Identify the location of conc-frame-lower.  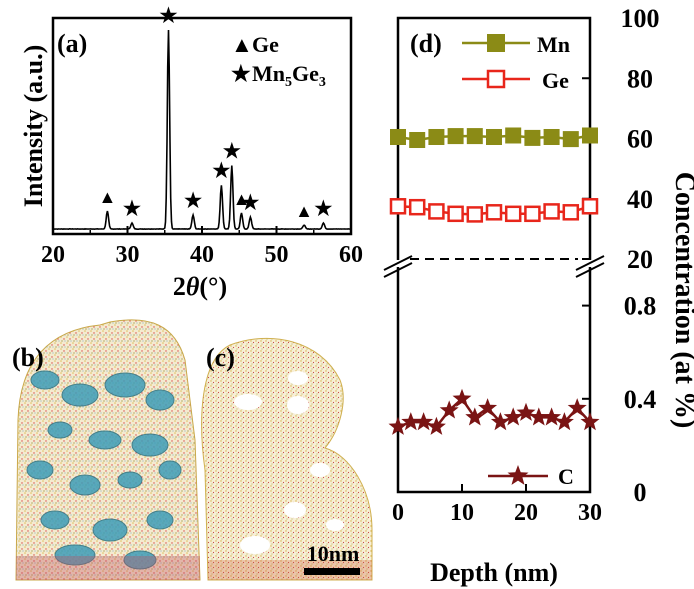
(494, 380).